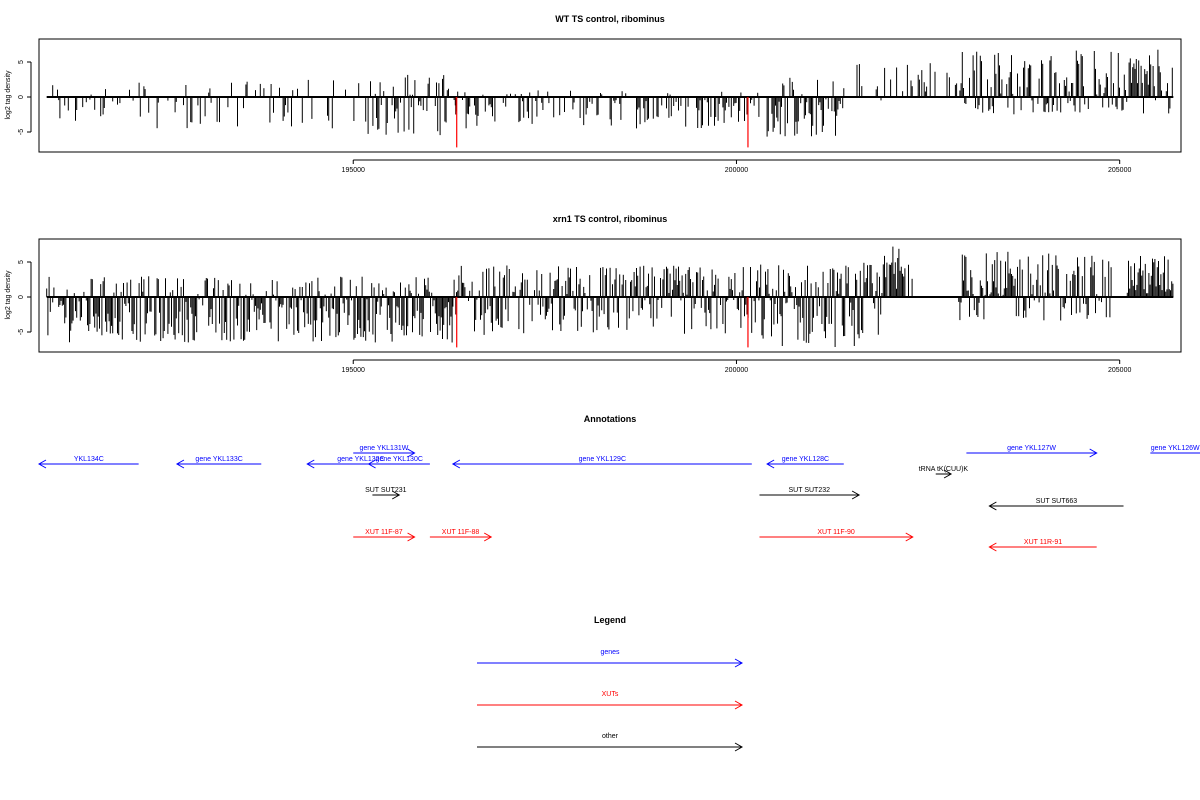 The height and width of the screenshot is (800, 1200). Describe the element at coordinates (610, 658) in the screenshot. I see `legend-item: genes` at that location.